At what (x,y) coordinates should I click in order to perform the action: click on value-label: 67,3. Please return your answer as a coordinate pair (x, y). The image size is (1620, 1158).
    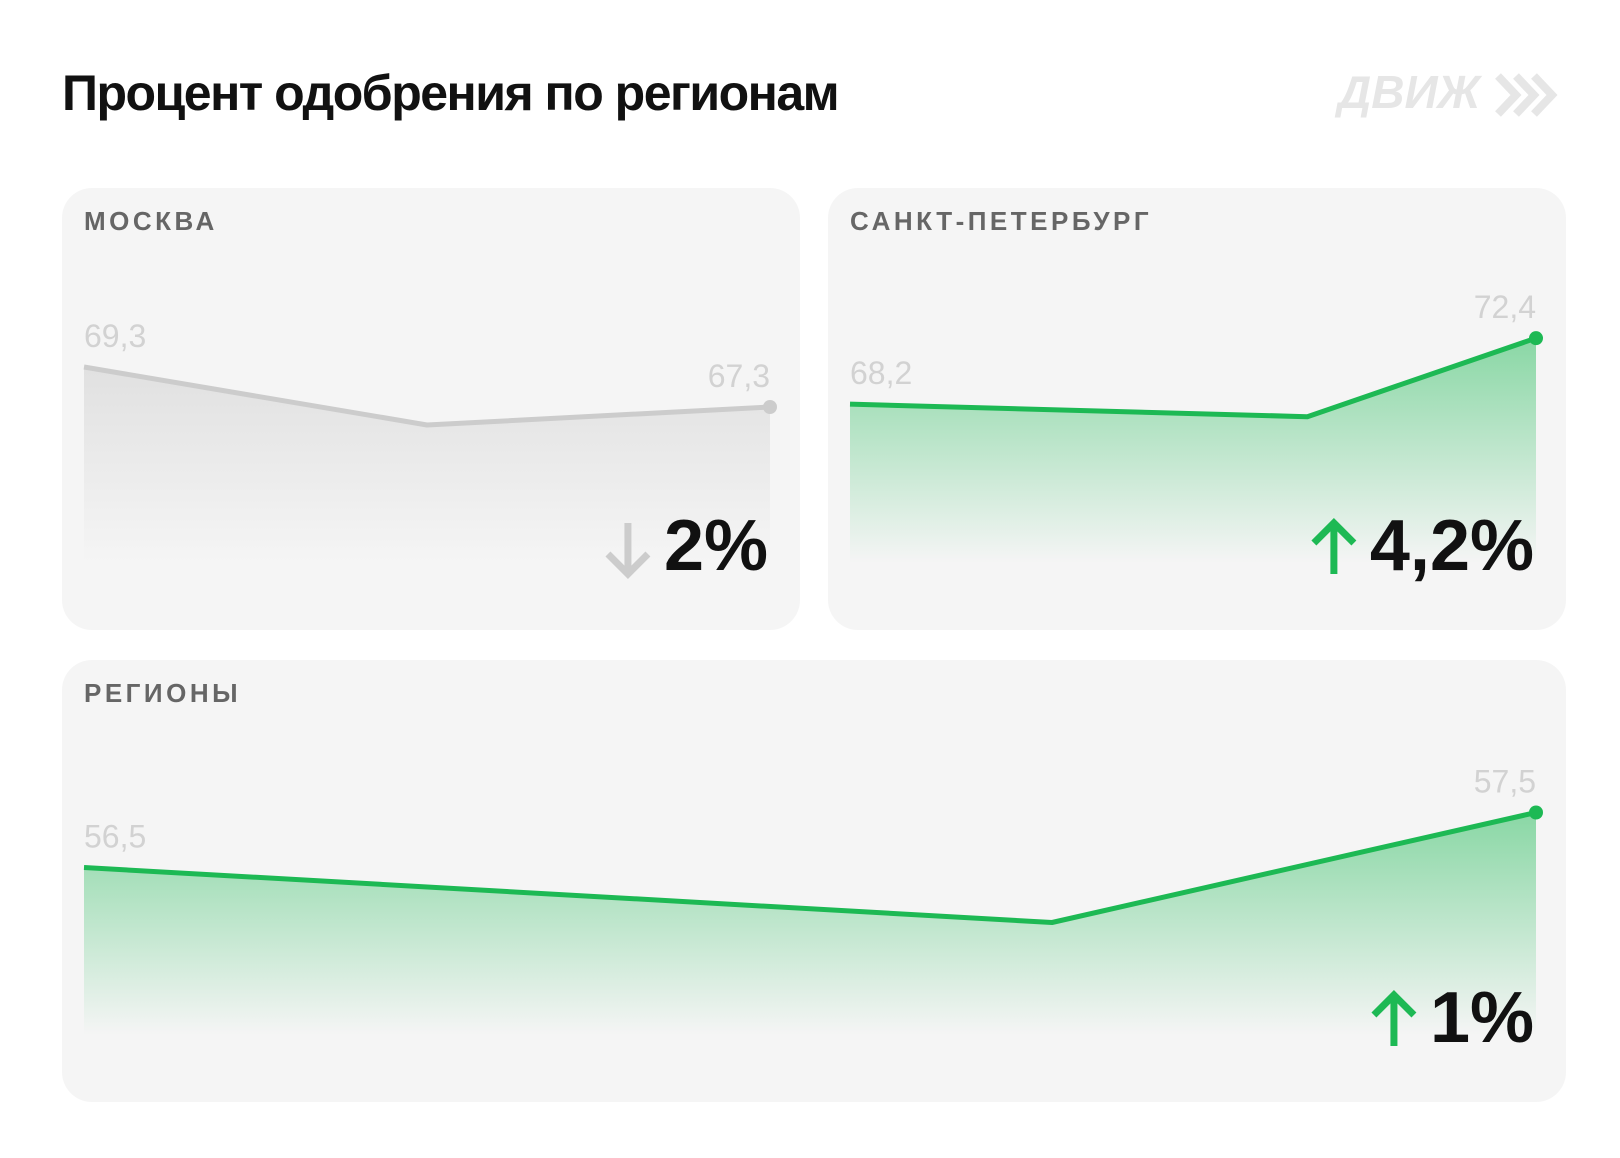
    Looking at the image, I should click on (739, 376).